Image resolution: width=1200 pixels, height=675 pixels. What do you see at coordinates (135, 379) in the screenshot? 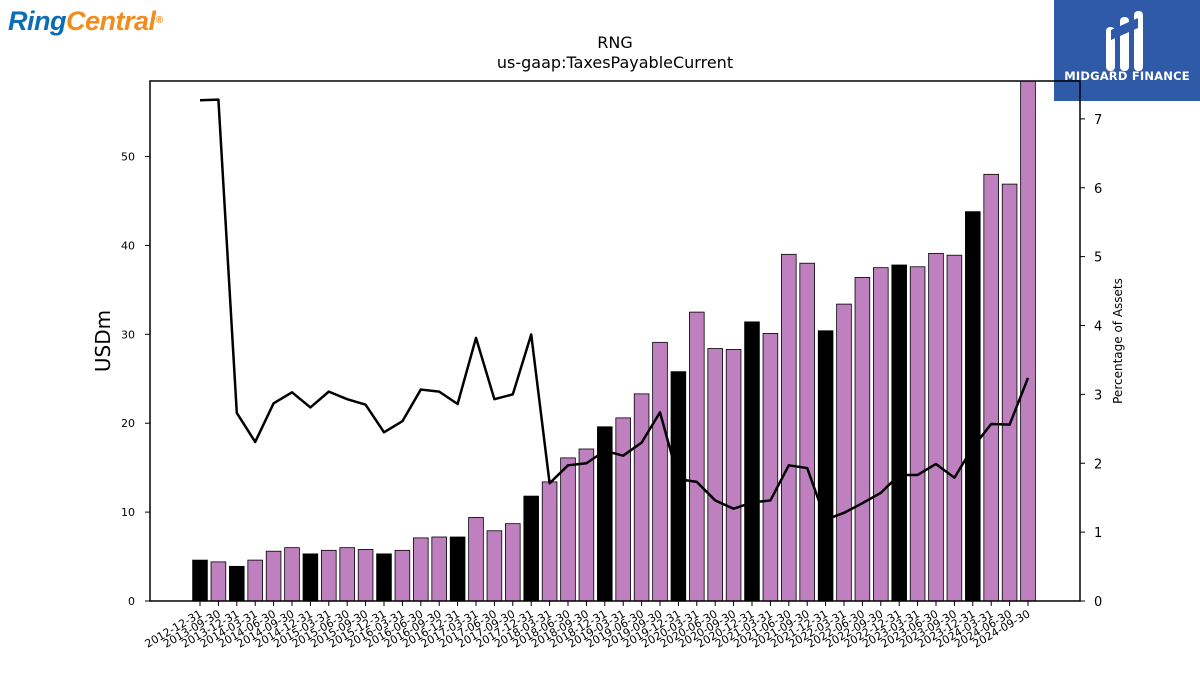
I see `y-axis-left: 0 10 20 30 40 50` at bounding box center [135, 379].